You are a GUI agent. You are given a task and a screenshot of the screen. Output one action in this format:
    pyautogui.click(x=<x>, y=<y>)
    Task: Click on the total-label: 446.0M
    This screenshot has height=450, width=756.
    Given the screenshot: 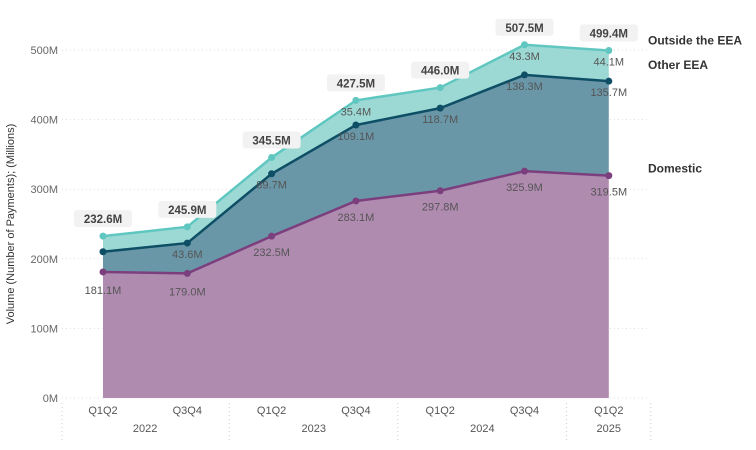 What is the action you would take?
    pyautogui.click(x=440, y=72)
    